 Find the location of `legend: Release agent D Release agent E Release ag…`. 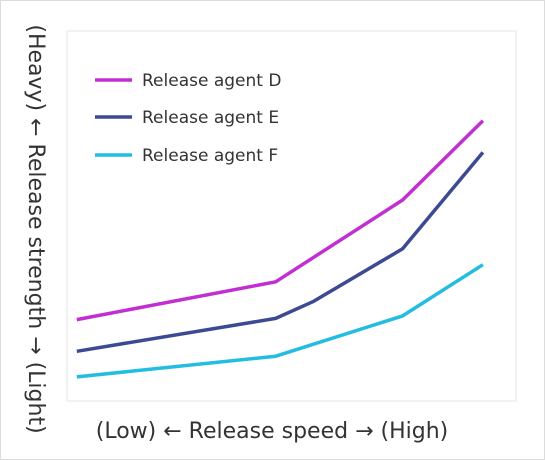

legend: Release agent D Release agent E Release ag… is located at coordinates (188, 118).